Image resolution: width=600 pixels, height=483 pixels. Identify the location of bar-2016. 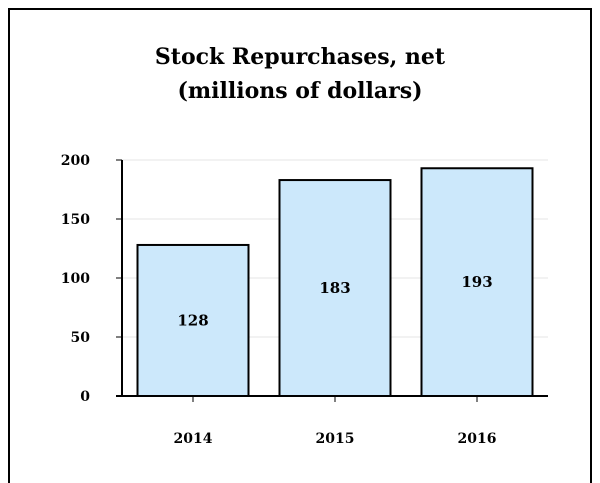
(477, 282).